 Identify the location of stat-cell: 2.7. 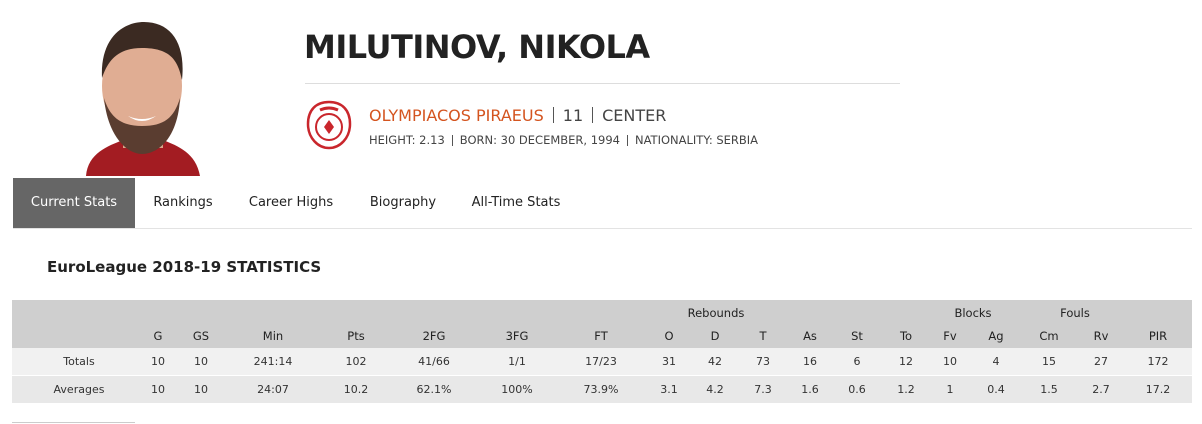
(1101, 389).